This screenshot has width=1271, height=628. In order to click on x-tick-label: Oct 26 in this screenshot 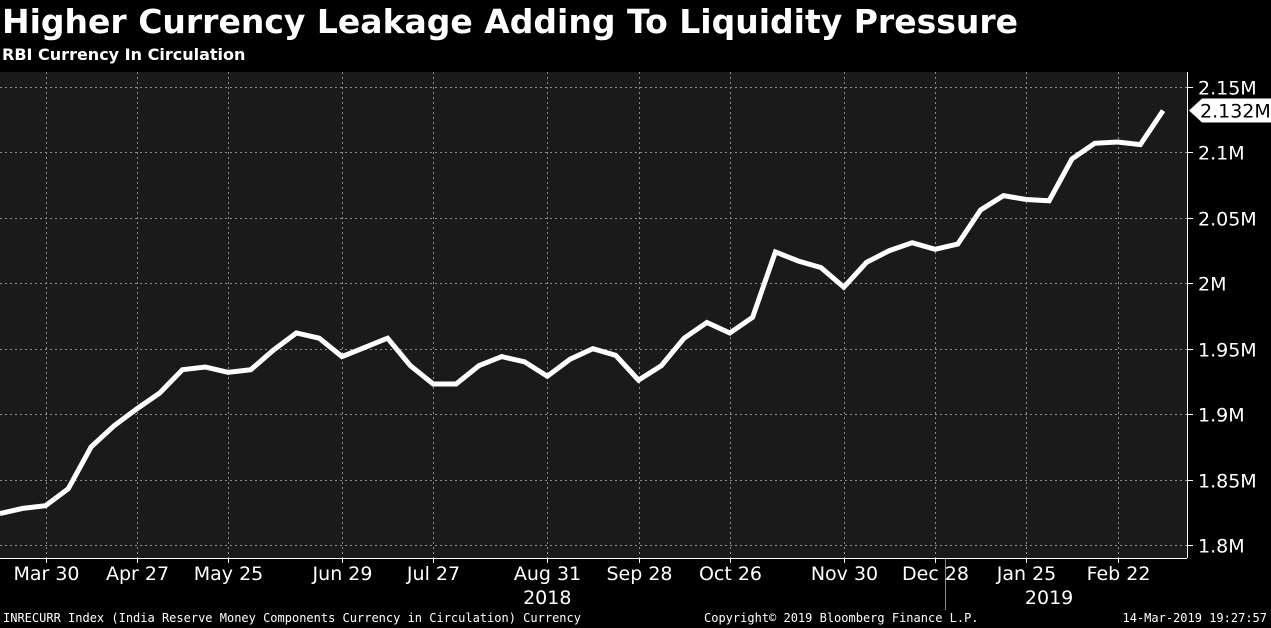, I will do `click(730, 574)`.